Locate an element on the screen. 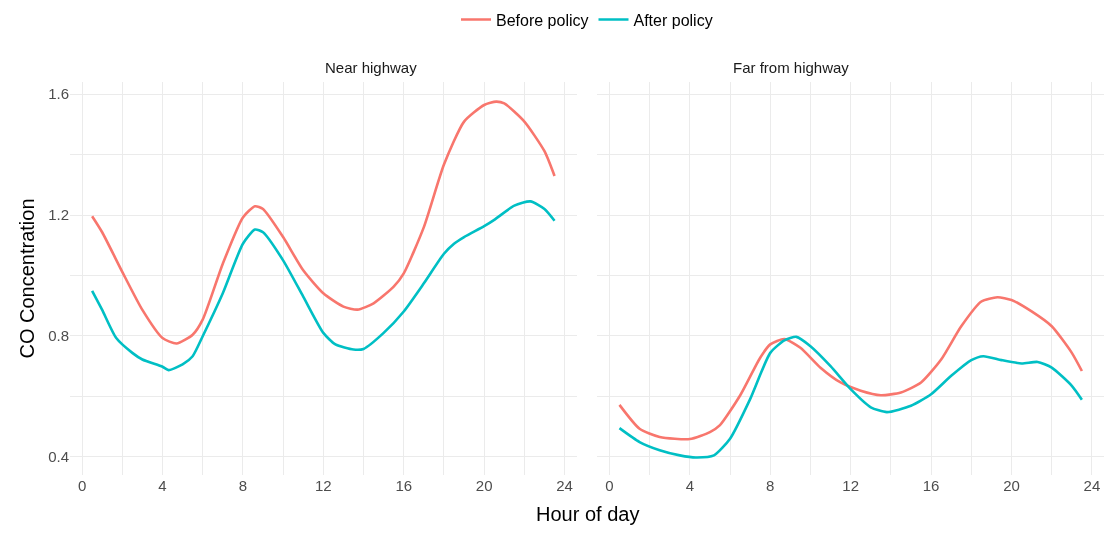  y-tick-label: 1.6 is located at coordinates (58, 94).